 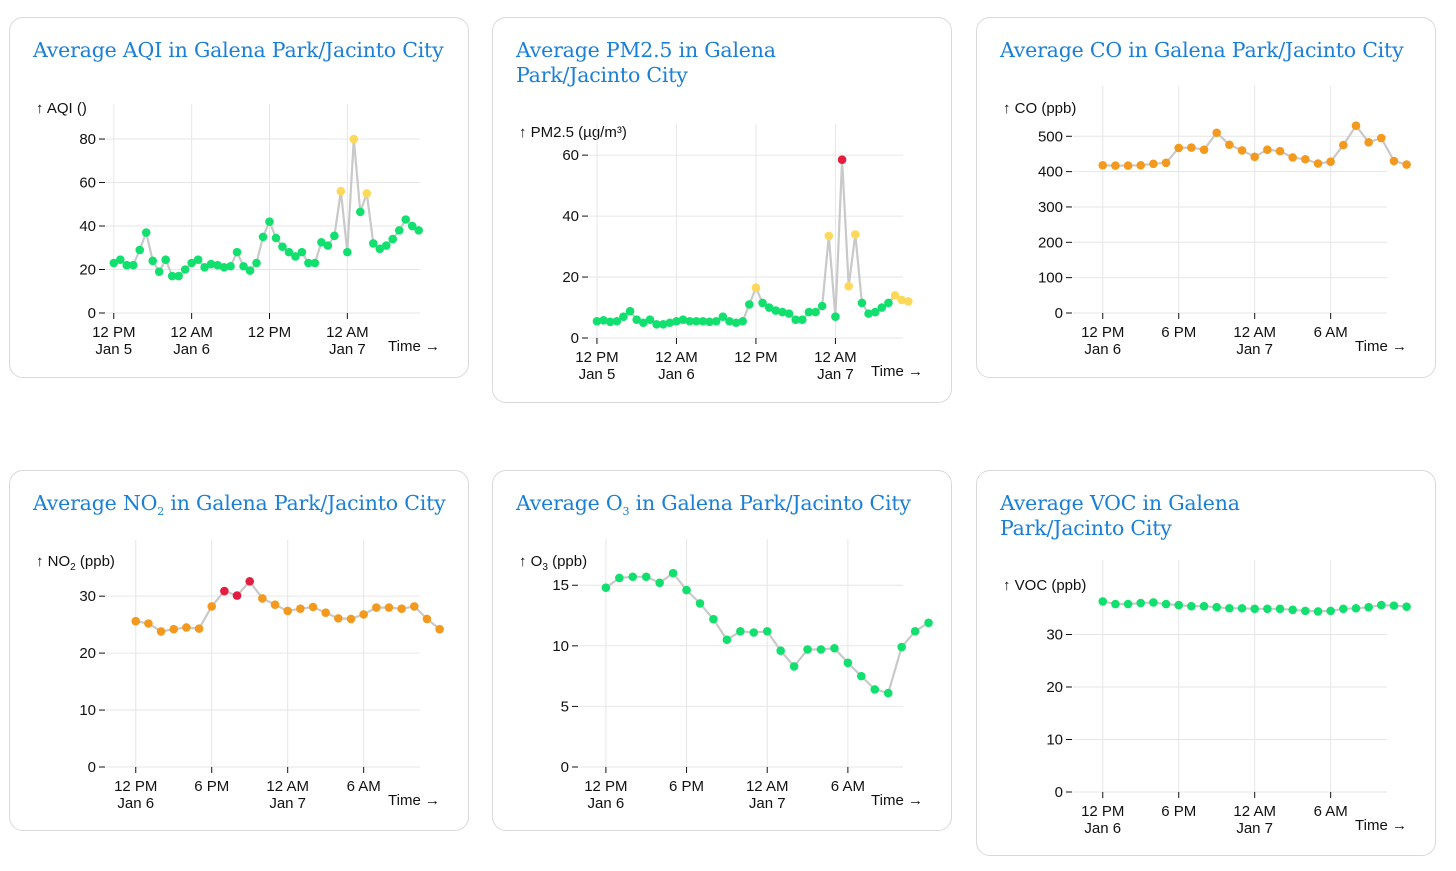 I want to click on y-axis-label: ↑ CO (ppb), so click(x=1039, y=108).